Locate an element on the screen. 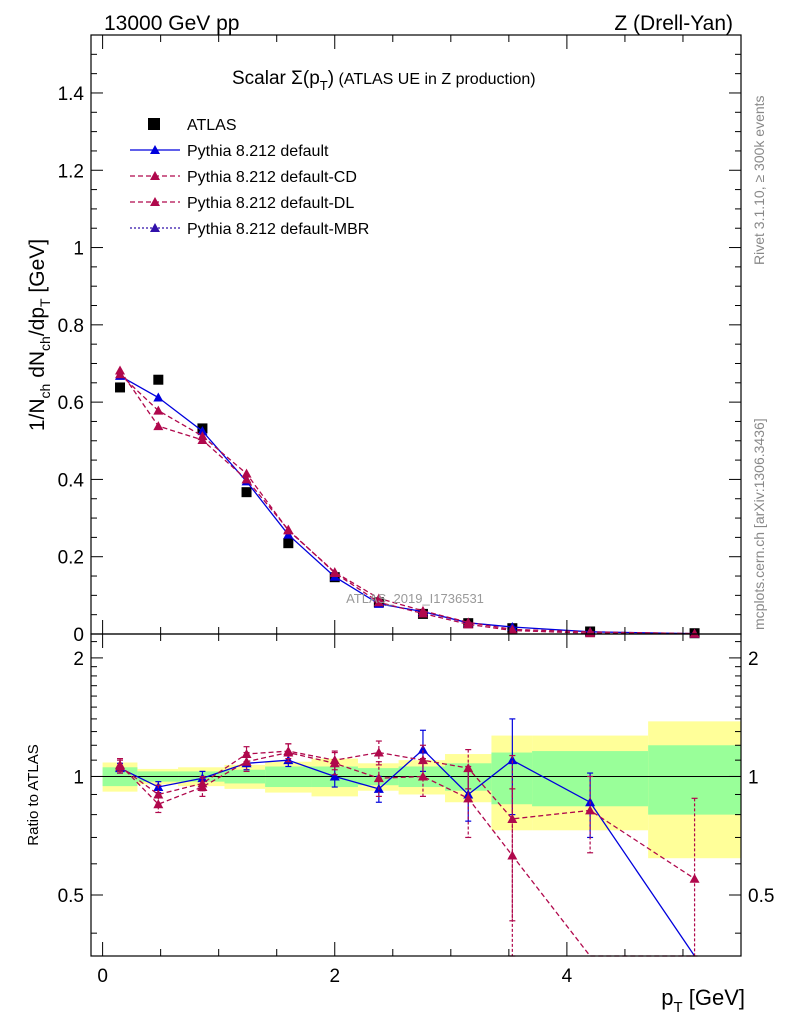  title-sigma: Σ(p is located at coordinates (305, 78).